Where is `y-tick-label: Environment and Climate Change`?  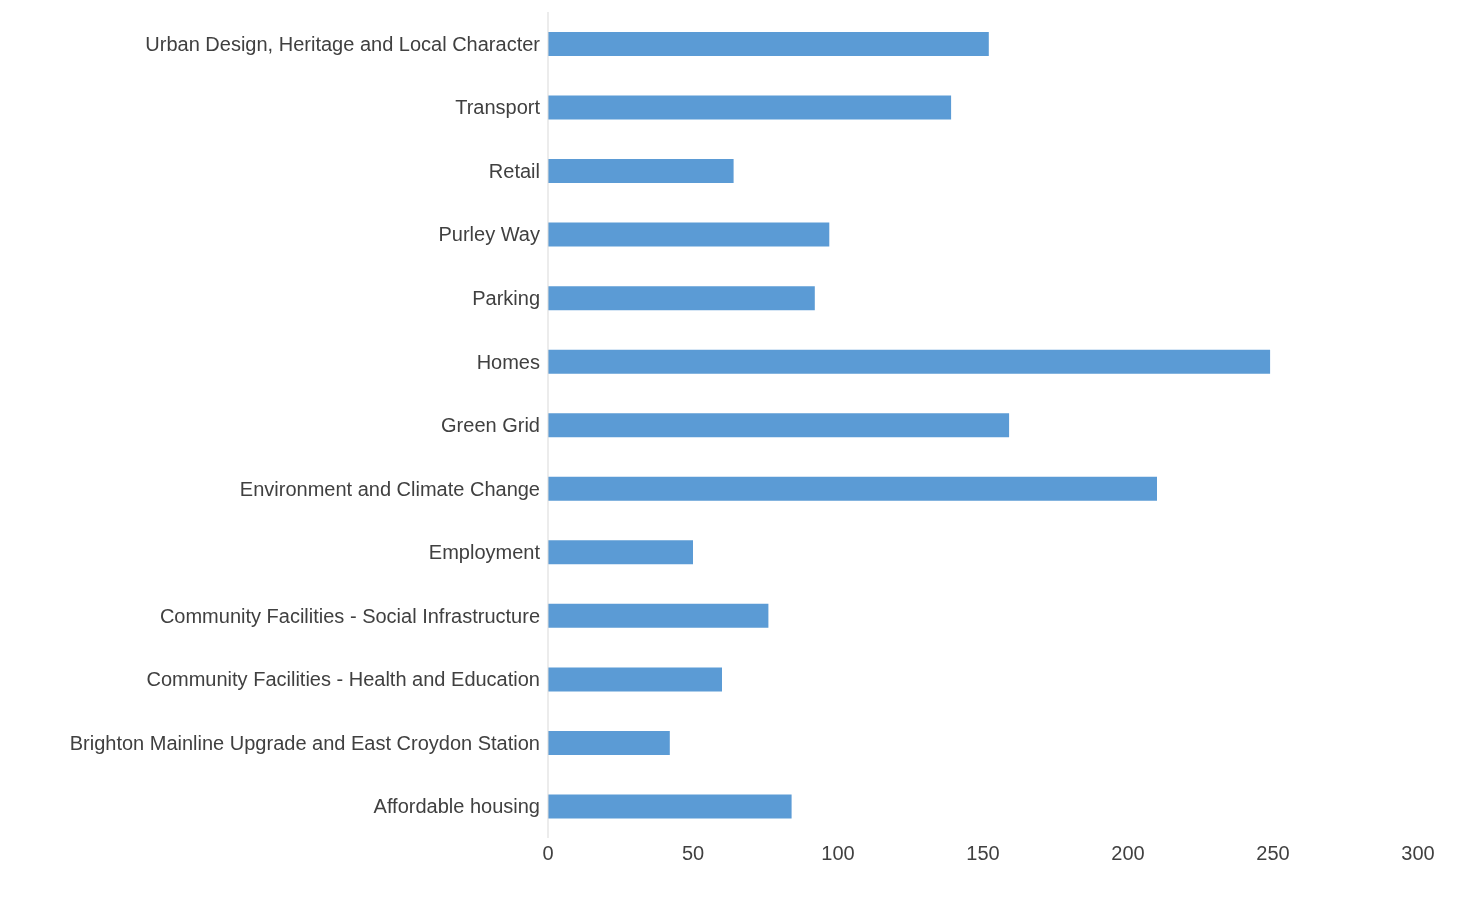
y-tick-label: Environment and Climate Change is located at coordinates (389, 488).